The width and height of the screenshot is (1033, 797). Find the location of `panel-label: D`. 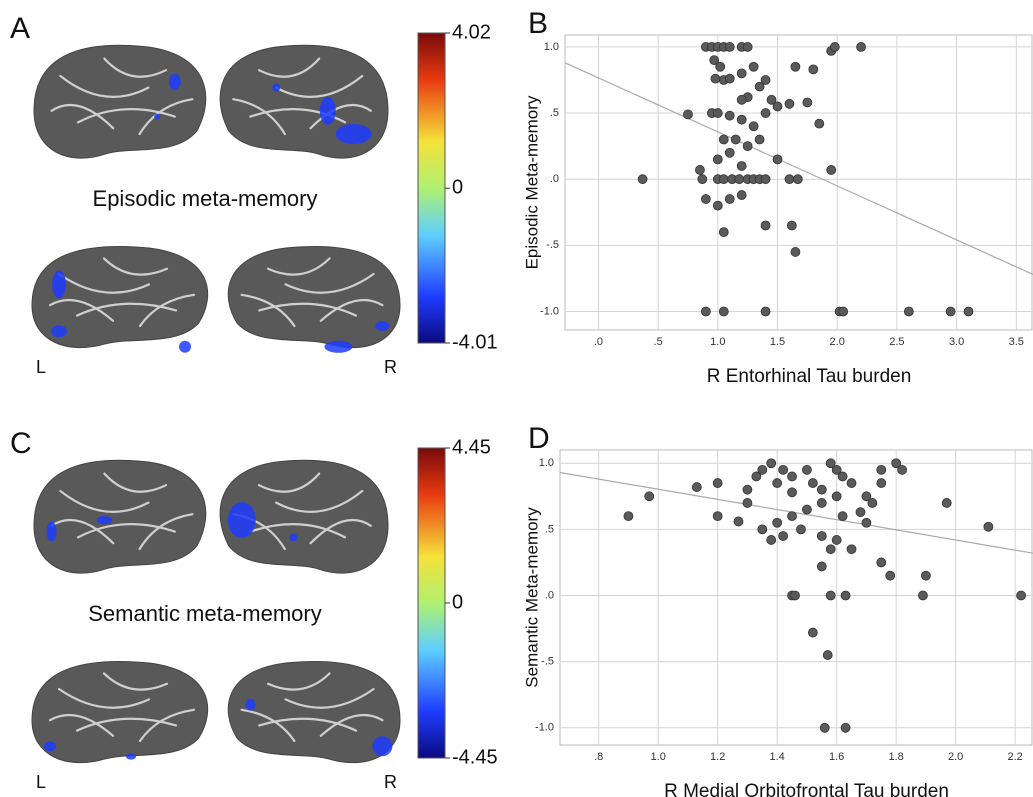

panel-label: D is located at coordinates (539, 438).